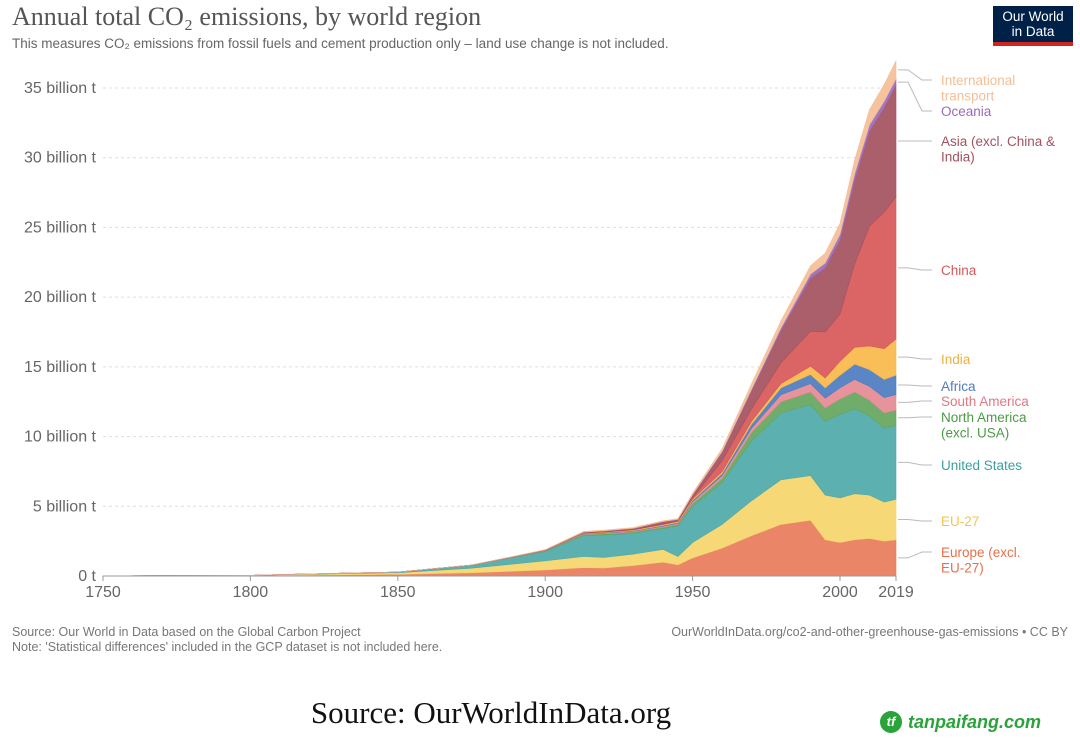 This screenshot has height=741, width=1080. What do you see at coordinates (545, 592) in the screenshot?
I see `x-tick-label: 1900` at bounding box center [545, 592].